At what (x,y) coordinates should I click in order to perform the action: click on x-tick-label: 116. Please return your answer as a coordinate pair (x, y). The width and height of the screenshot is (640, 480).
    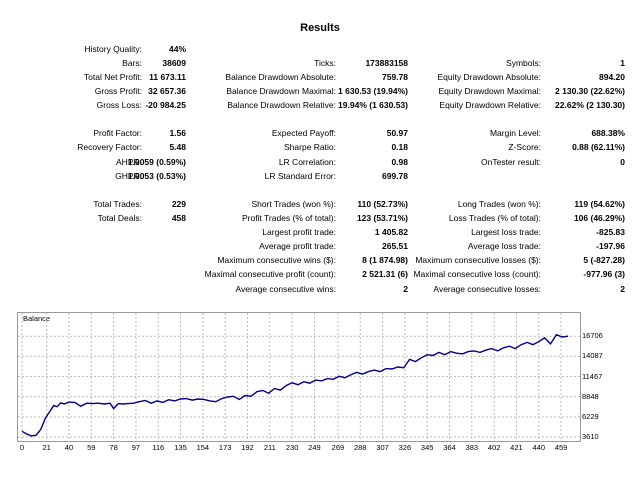
    Looking at the image, I should click on (158, 447).